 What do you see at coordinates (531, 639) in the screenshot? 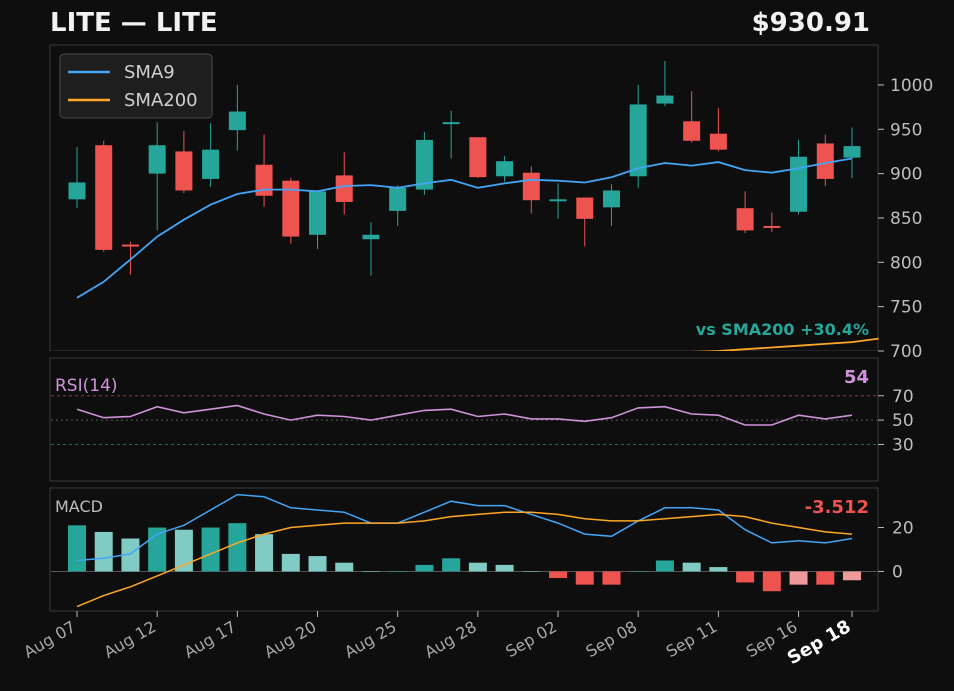
I see `x-tick-label: Sep 02` at bounding box center [531, 639].